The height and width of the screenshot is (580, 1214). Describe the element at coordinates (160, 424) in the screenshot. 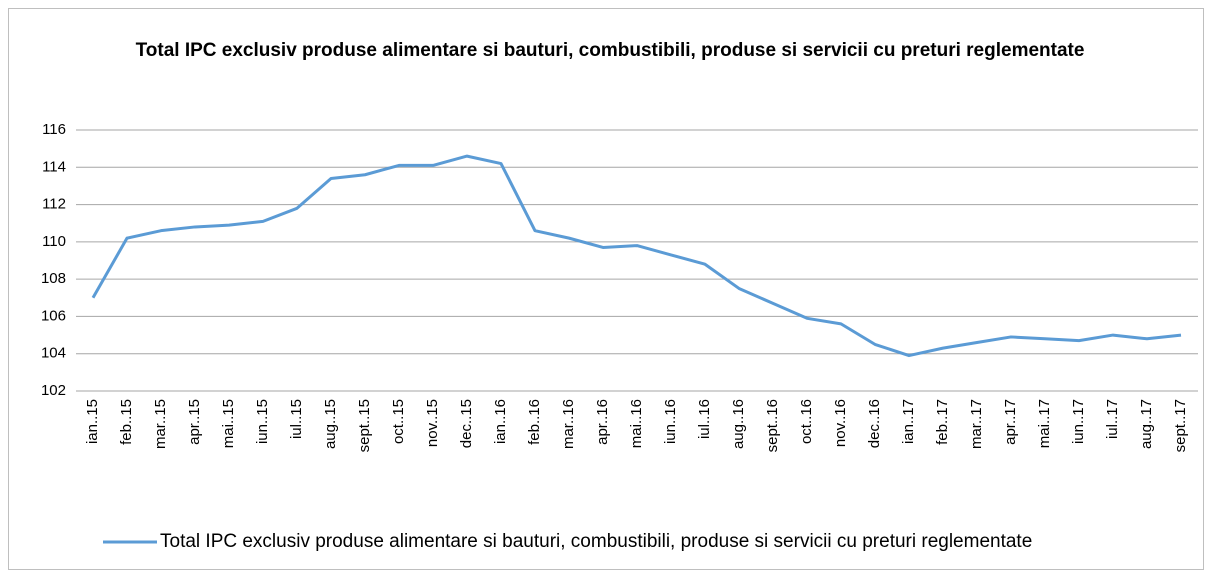

I see `x-tick-label: mar..15` at that location.